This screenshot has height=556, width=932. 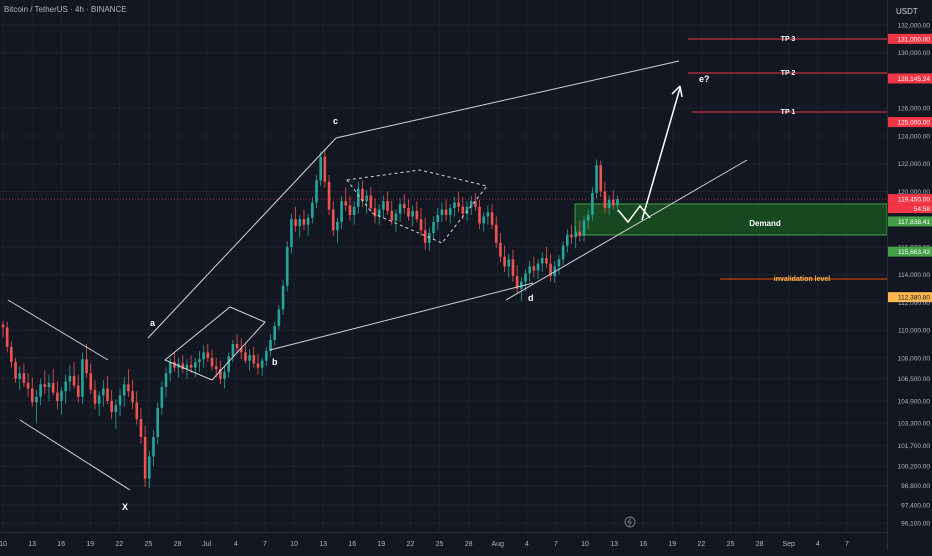 What do you see at coordinates (914, 222) in the screenshot?
I see `price-tick-label: 117,838.41` at bounding box center [914, 222].